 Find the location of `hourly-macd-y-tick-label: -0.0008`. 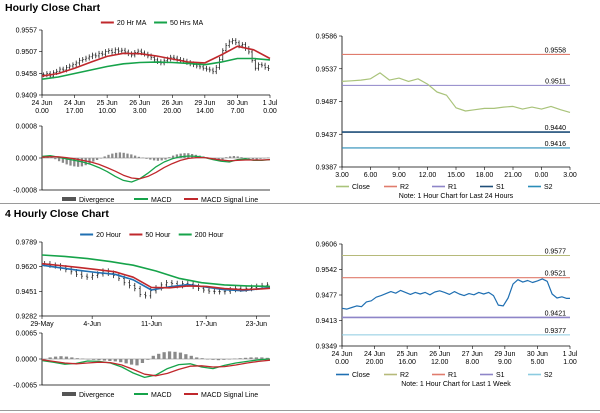

hourly-macd-y-tick-label: -0.0008 is located at coordinates (25, 191).